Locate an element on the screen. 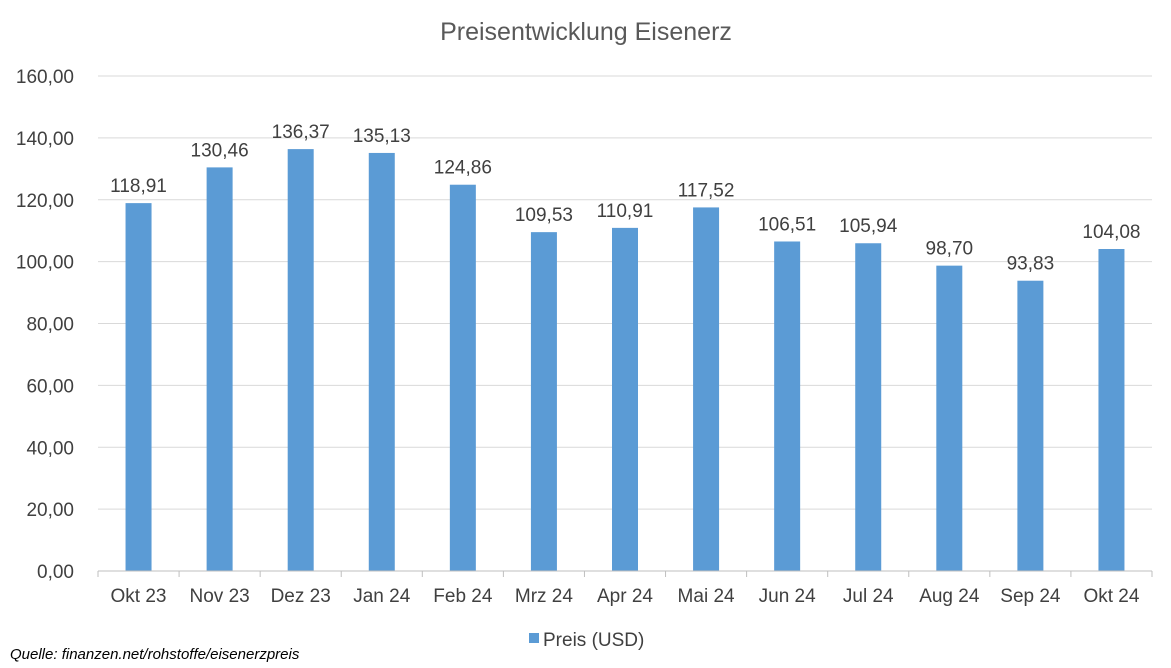 This screenshot has height=668, width=1171. y-tick-label: 120,00 is located at coordinates (45, 201).